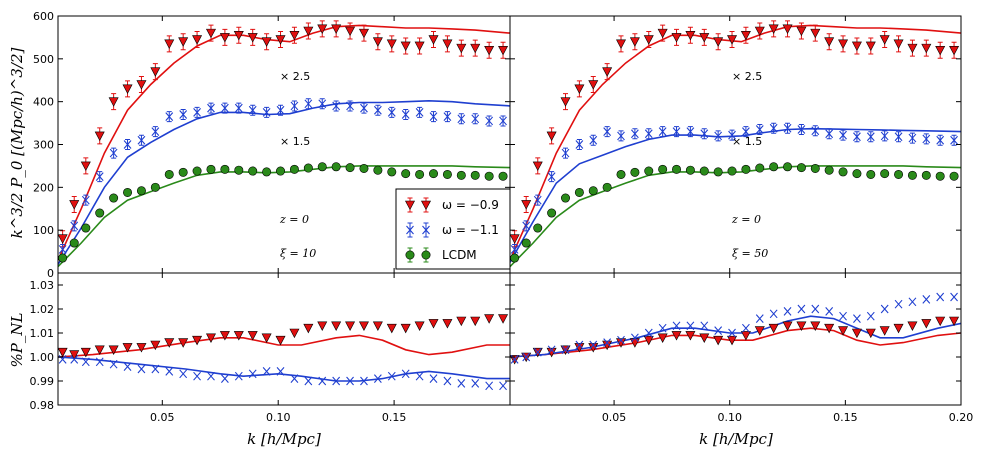 The image size is (981, 463). I want to click on y-axis-label-bottom: %P_NL, so click(17, 339).